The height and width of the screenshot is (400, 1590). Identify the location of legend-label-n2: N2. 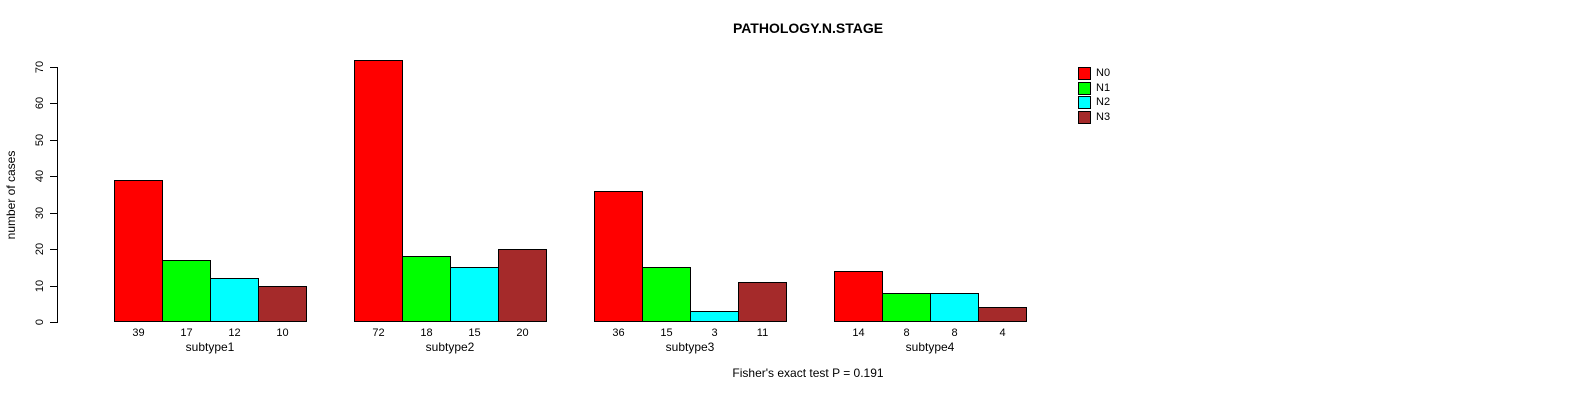
(1103, 102).